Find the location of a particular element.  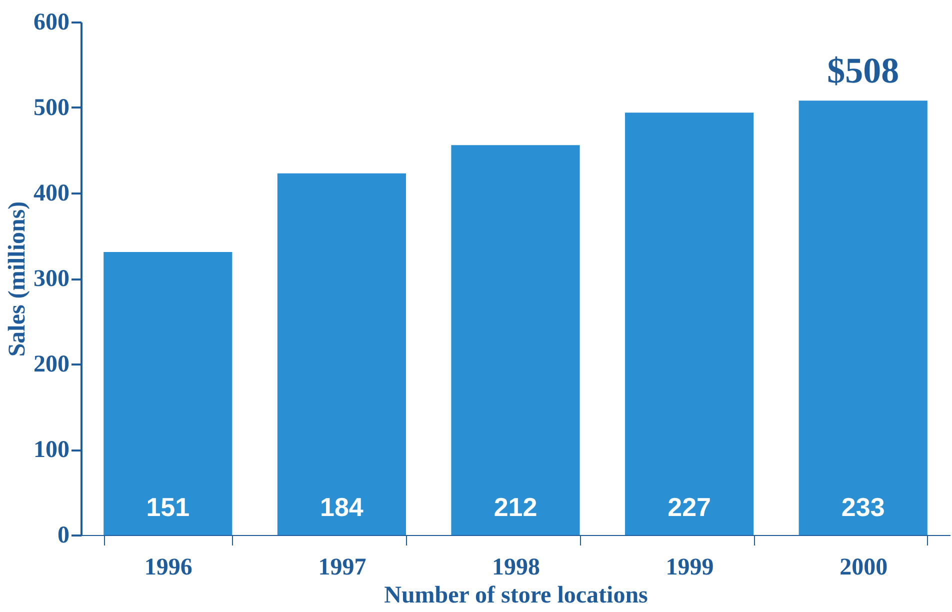

annotation: 184 is located at coordinates (342, 507).